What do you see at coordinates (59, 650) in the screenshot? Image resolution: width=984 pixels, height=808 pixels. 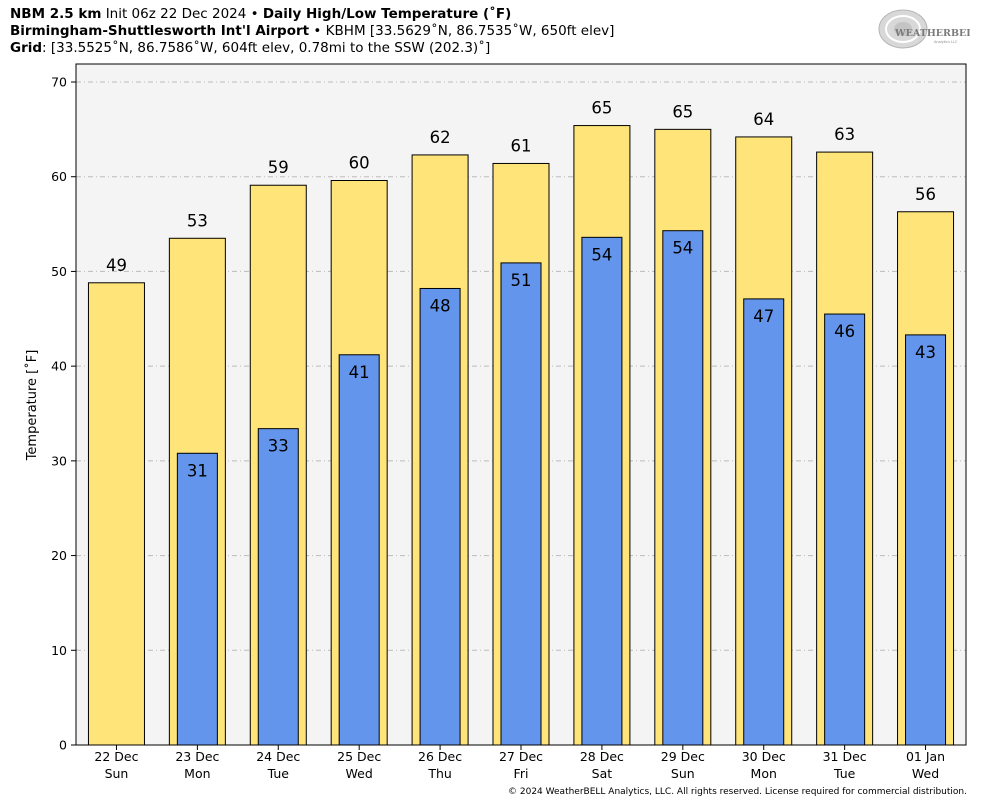 I see `y-tick-label: 10` at bounding box center [59, 650].